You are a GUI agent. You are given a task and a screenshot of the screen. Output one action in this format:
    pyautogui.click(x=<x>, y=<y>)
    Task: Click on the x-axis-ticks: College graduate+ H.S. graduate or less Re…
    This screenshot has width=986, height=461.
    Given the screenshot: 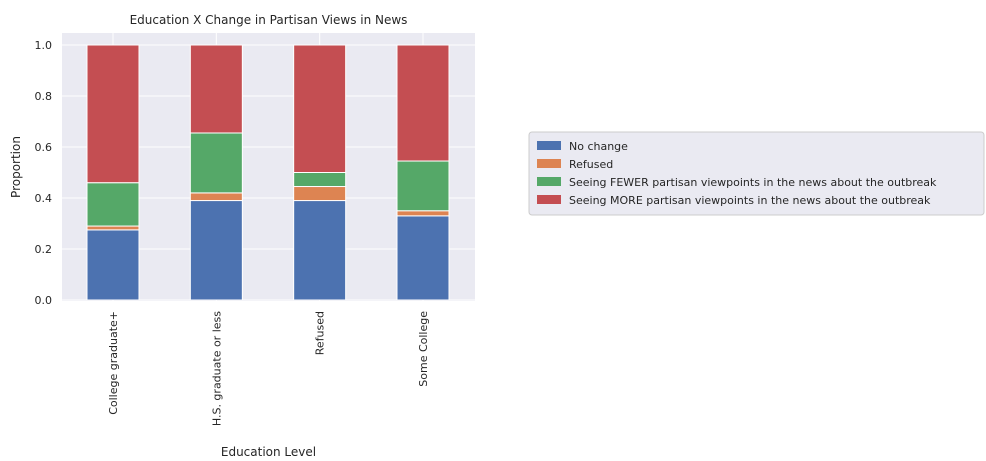 What is the action you would take?
    pyautogui.click(x=268, y=368)
    